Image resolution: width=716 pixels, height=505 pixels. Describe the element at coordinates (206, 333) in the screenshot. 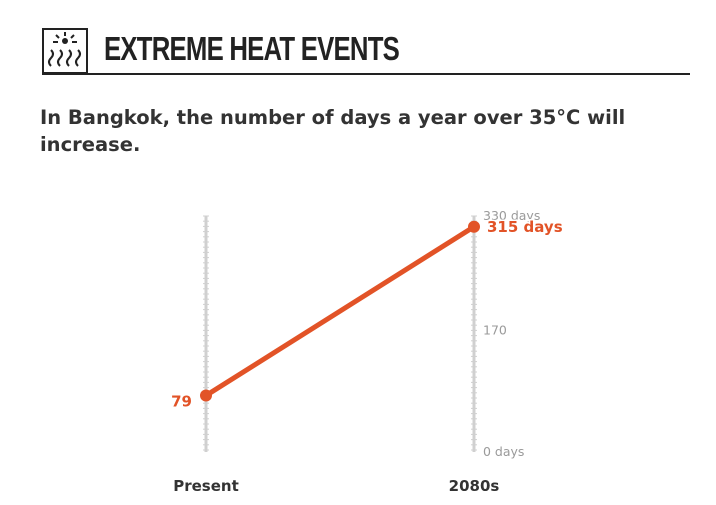

I see `present-axis` at that location.